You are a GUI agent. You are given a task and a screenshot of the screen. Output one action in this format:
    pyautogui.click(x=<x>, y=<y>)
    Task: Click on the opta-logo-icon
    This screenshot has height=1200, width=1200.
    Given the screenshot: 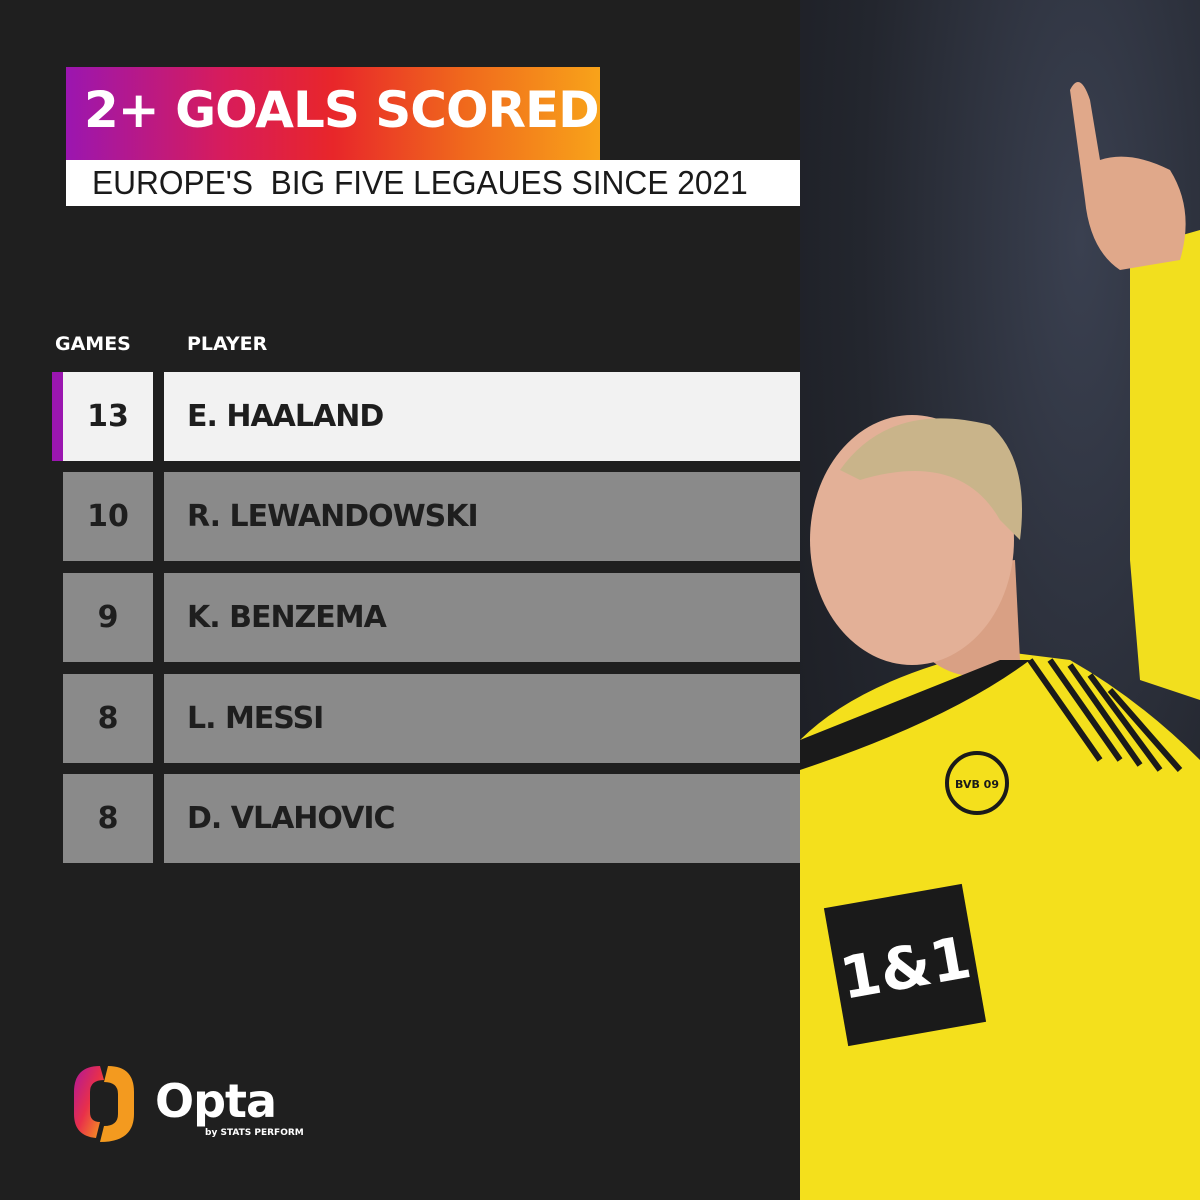 What is the action you would take?
    pyautogui.click(x=104, y=1104)
    